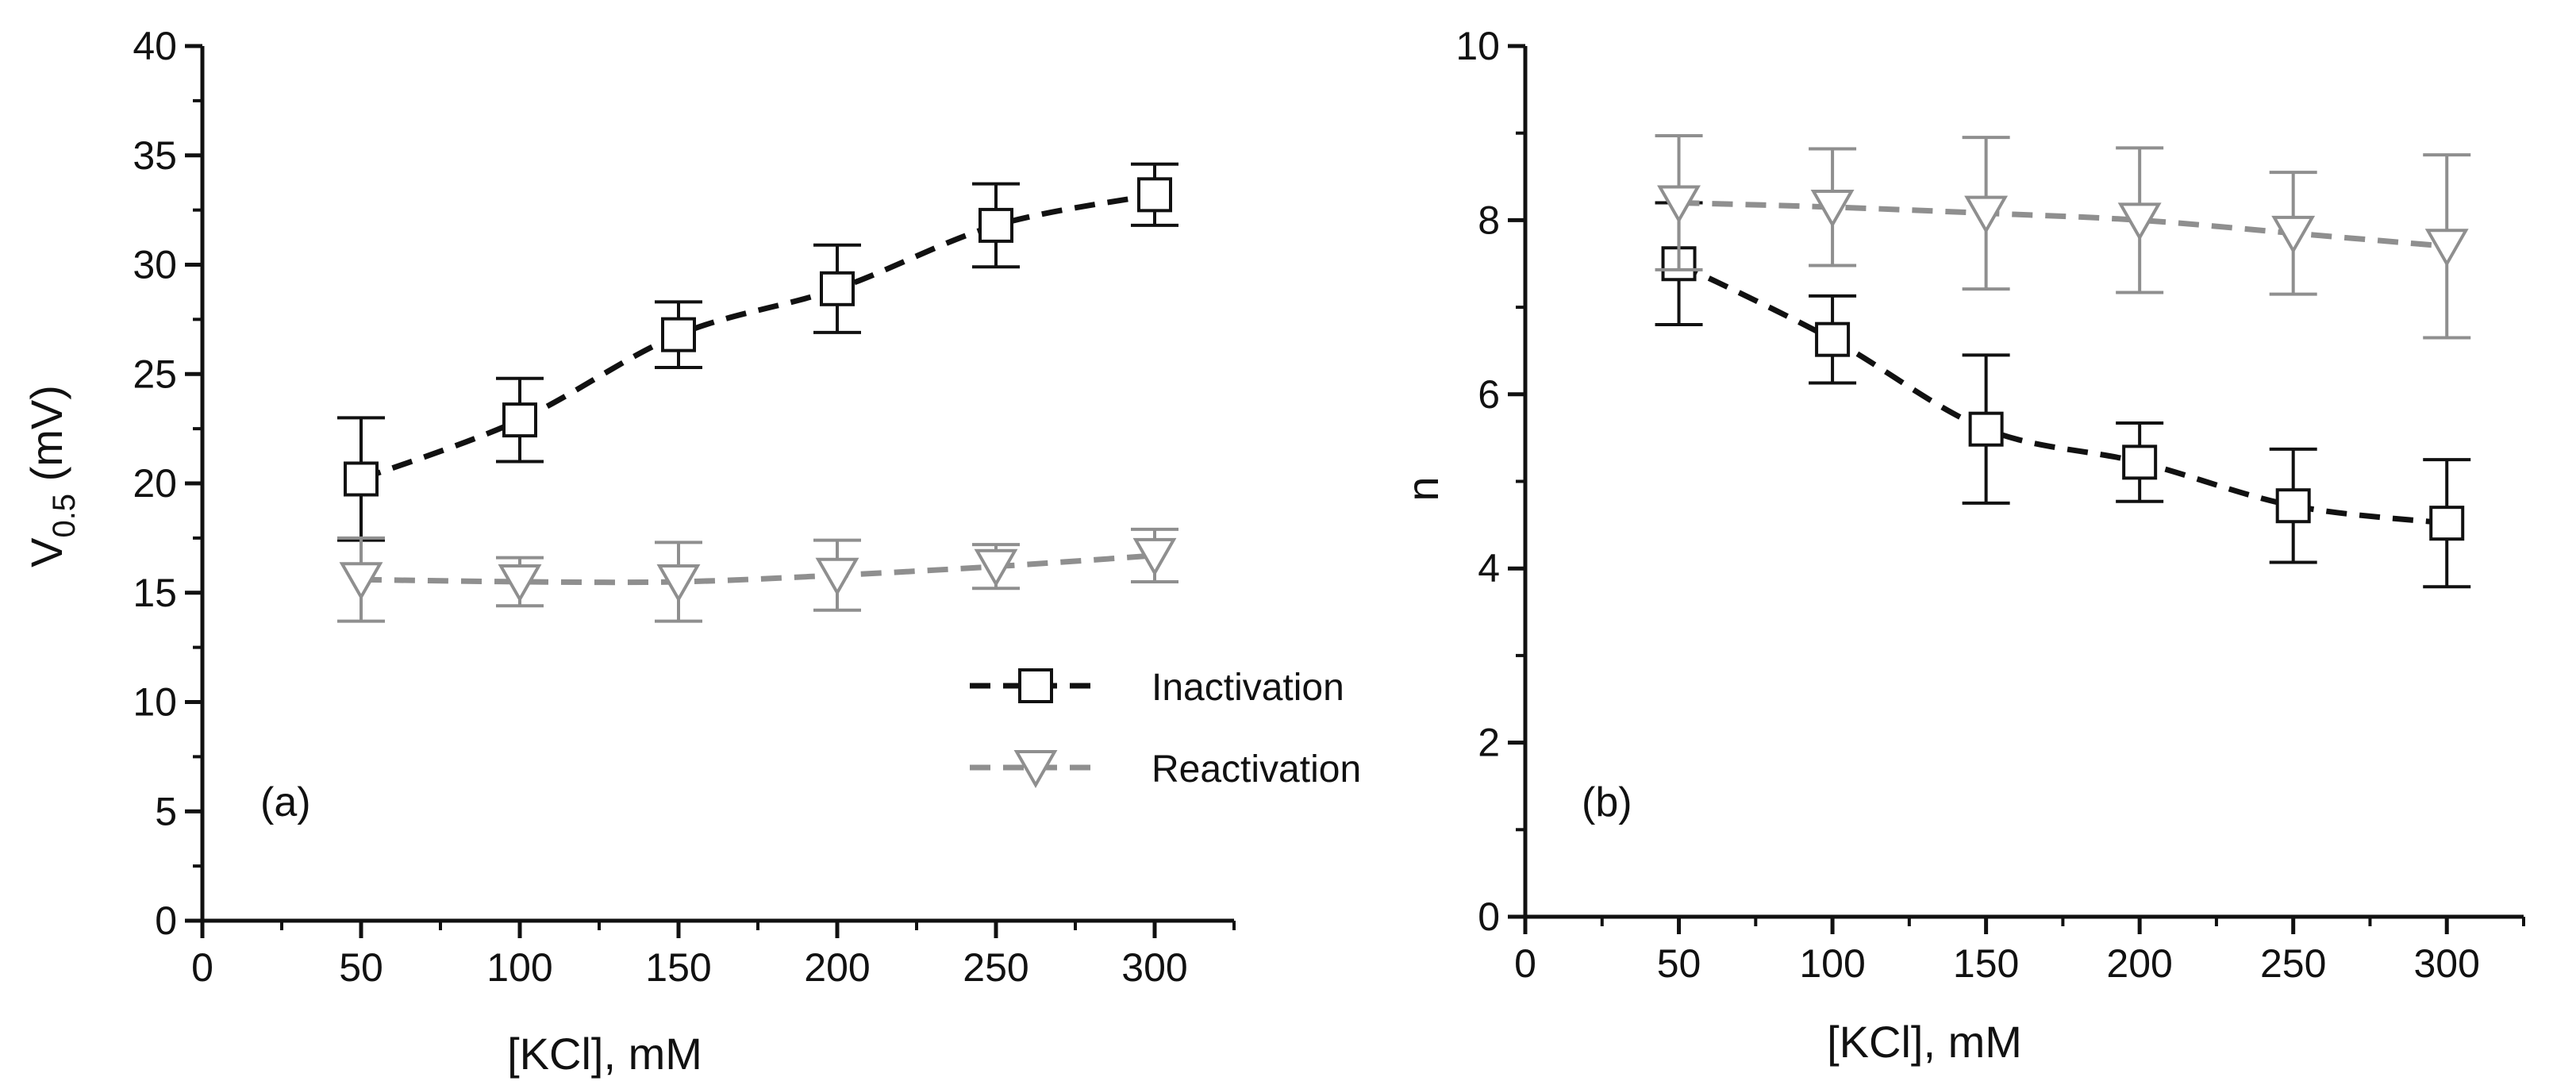 The width and height of the screenshot is (2576, 1085). Describe the element at coordinates (1924, 1042) in the screenshot. I see `panel-b-x-axis-title: [KCl], mM` at that location.